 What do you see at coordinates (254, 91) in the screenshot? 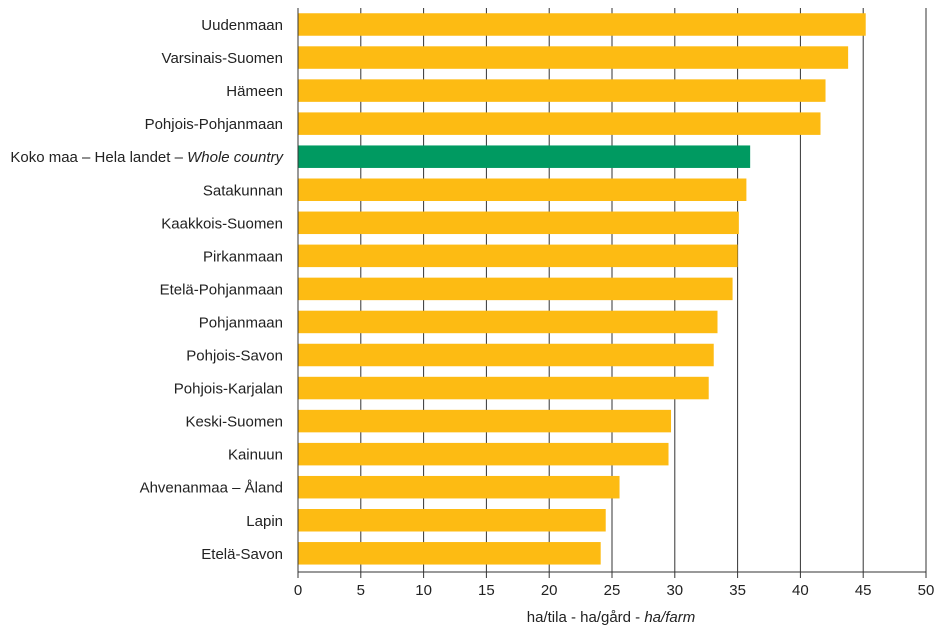
I see `category-label: Hämeen` at bounding box center [254, 91].